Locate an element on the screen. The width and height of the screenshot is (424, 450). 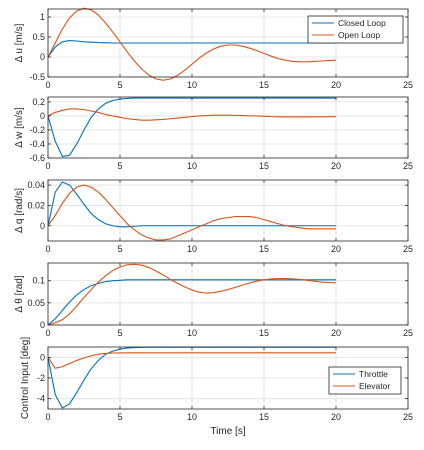
legend: Closed Loop Open Loop is located at coordinates (355, 29).